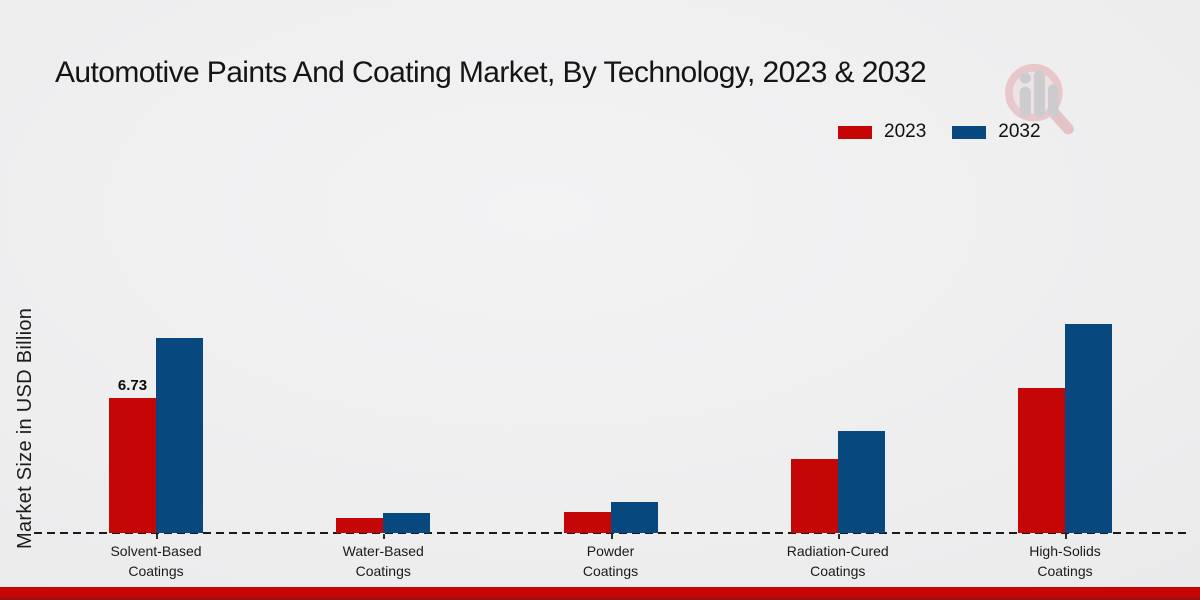  I want to click on x-axis-tick-high-solids-coatings, so click(1066, 536).